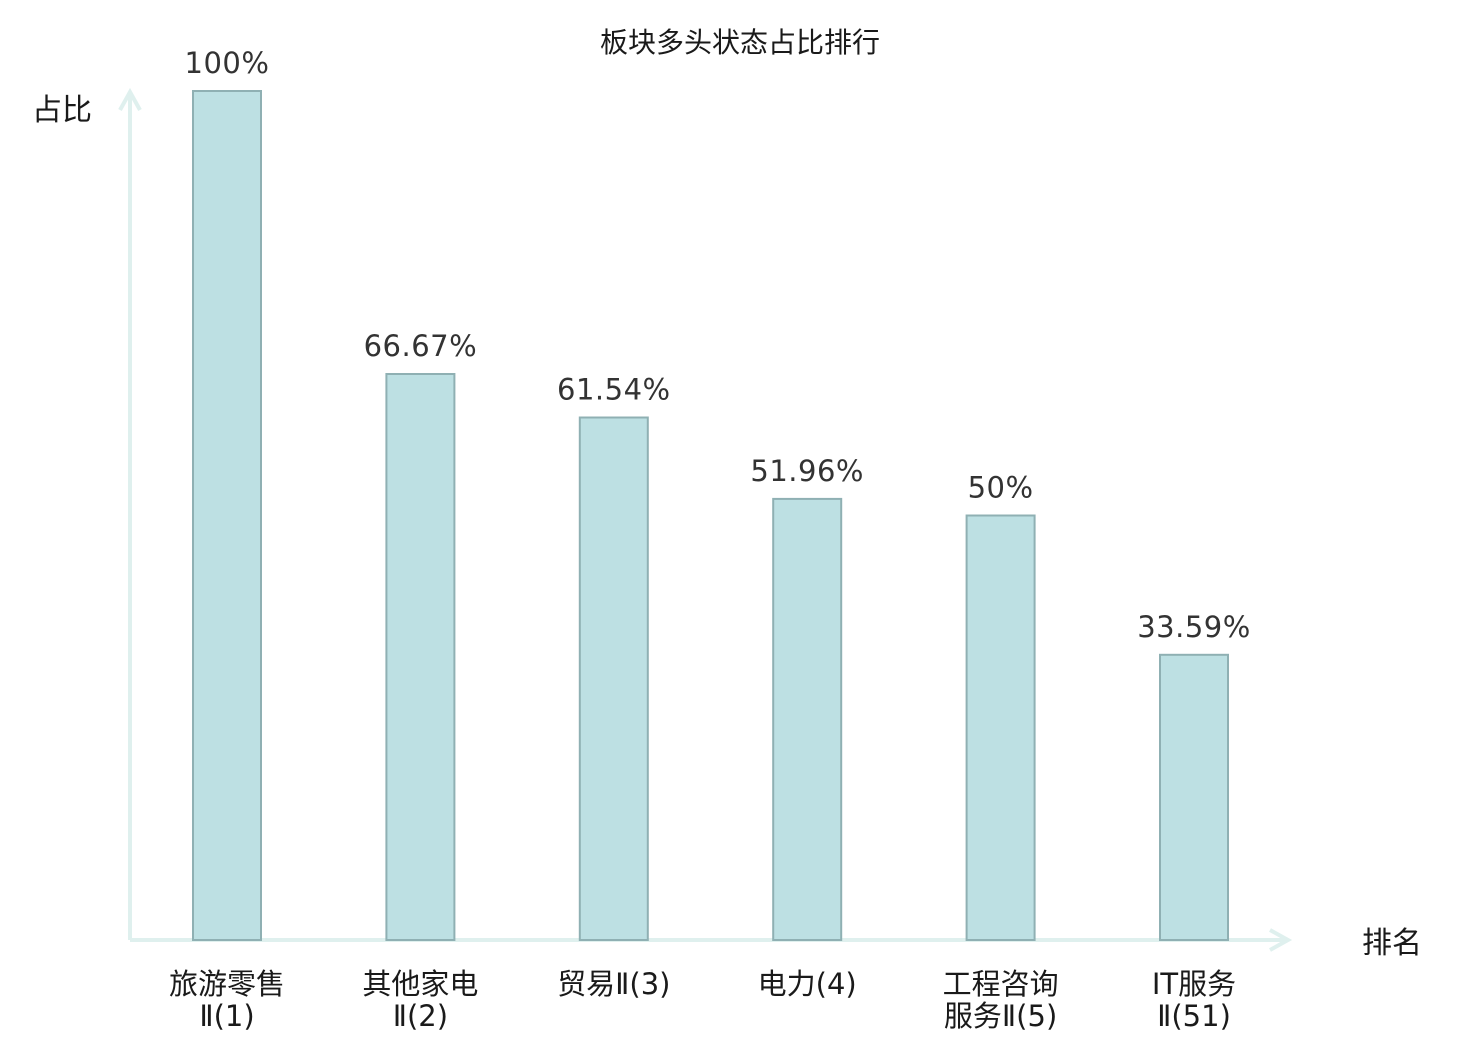 The width and height of the screenshot is (1480, 1040). Describe the element at coordinates (226, 1016) in the screenshot. I see `category-label-1-line-2: Ⅱ(1)` at that location.